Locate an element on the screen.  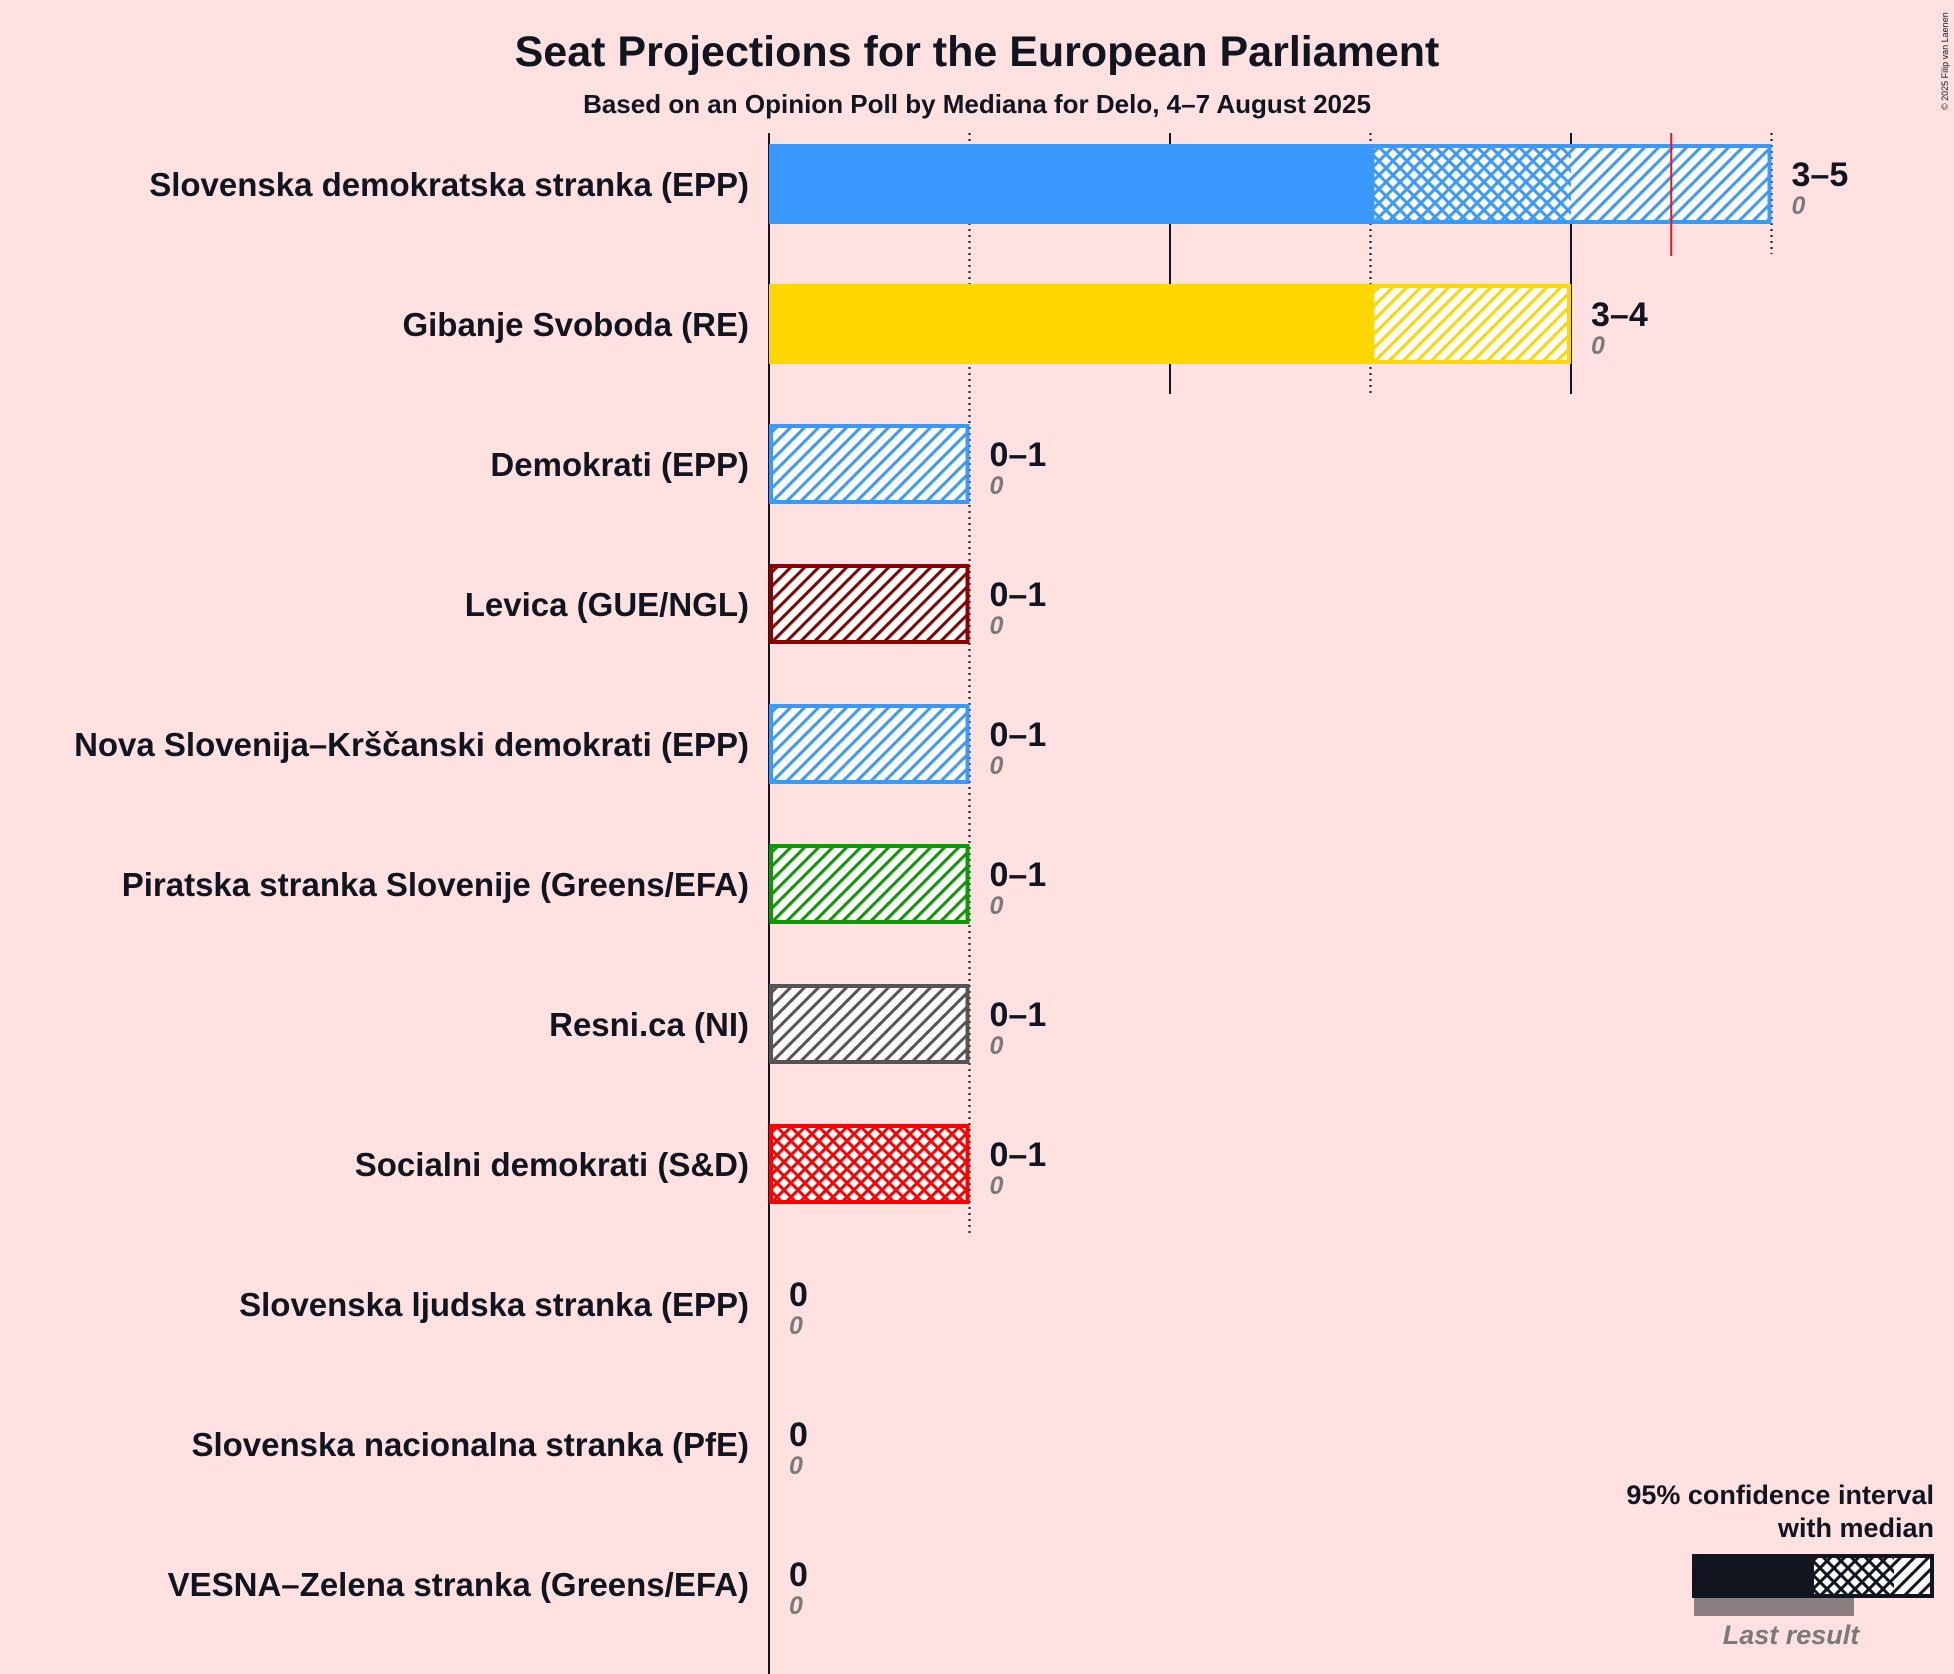
party-label: Piratska stranka Slovenije (Greens/EFA) is located at coordinates (435, 884).